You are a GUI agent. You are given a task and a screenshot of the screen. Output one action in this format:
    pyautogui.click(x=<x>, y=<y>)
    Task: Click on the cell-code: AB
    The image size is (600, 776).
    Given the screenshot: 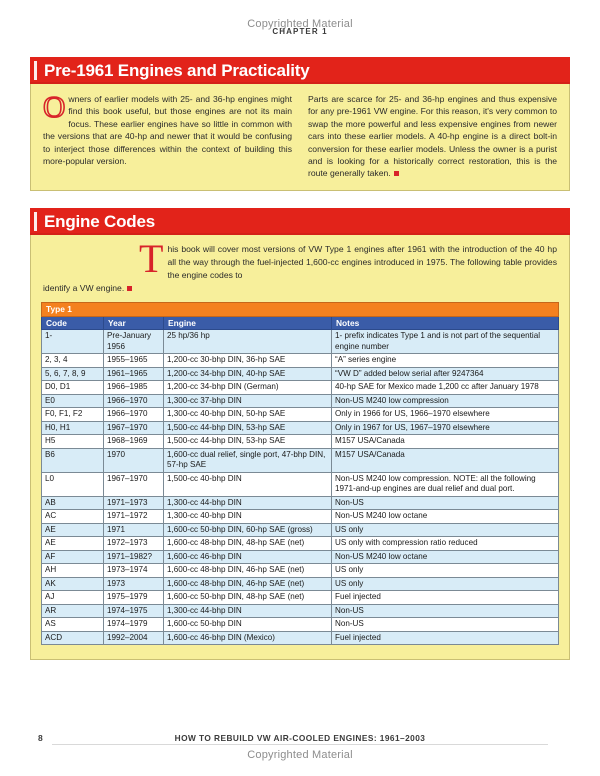 What is the action you would take?
    pyautogui.click(x=72, y=502)
    